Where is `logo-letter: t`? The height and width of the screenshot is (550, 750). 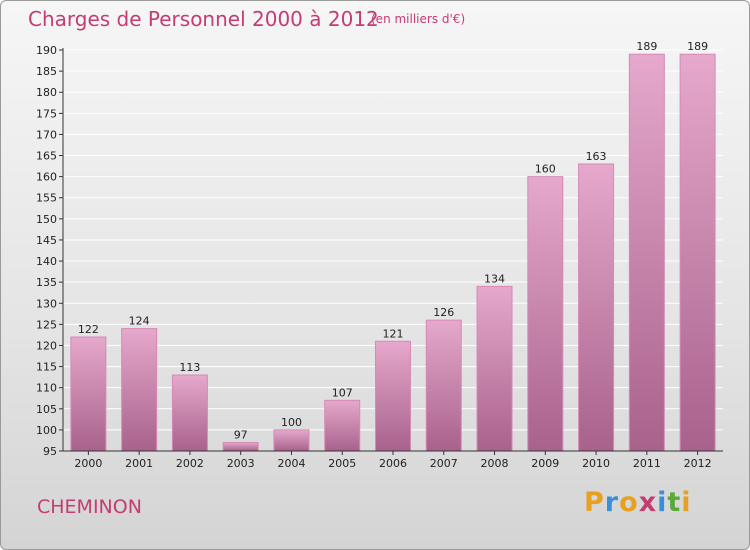 logo-letter: t is located at coordinates (674, 502).